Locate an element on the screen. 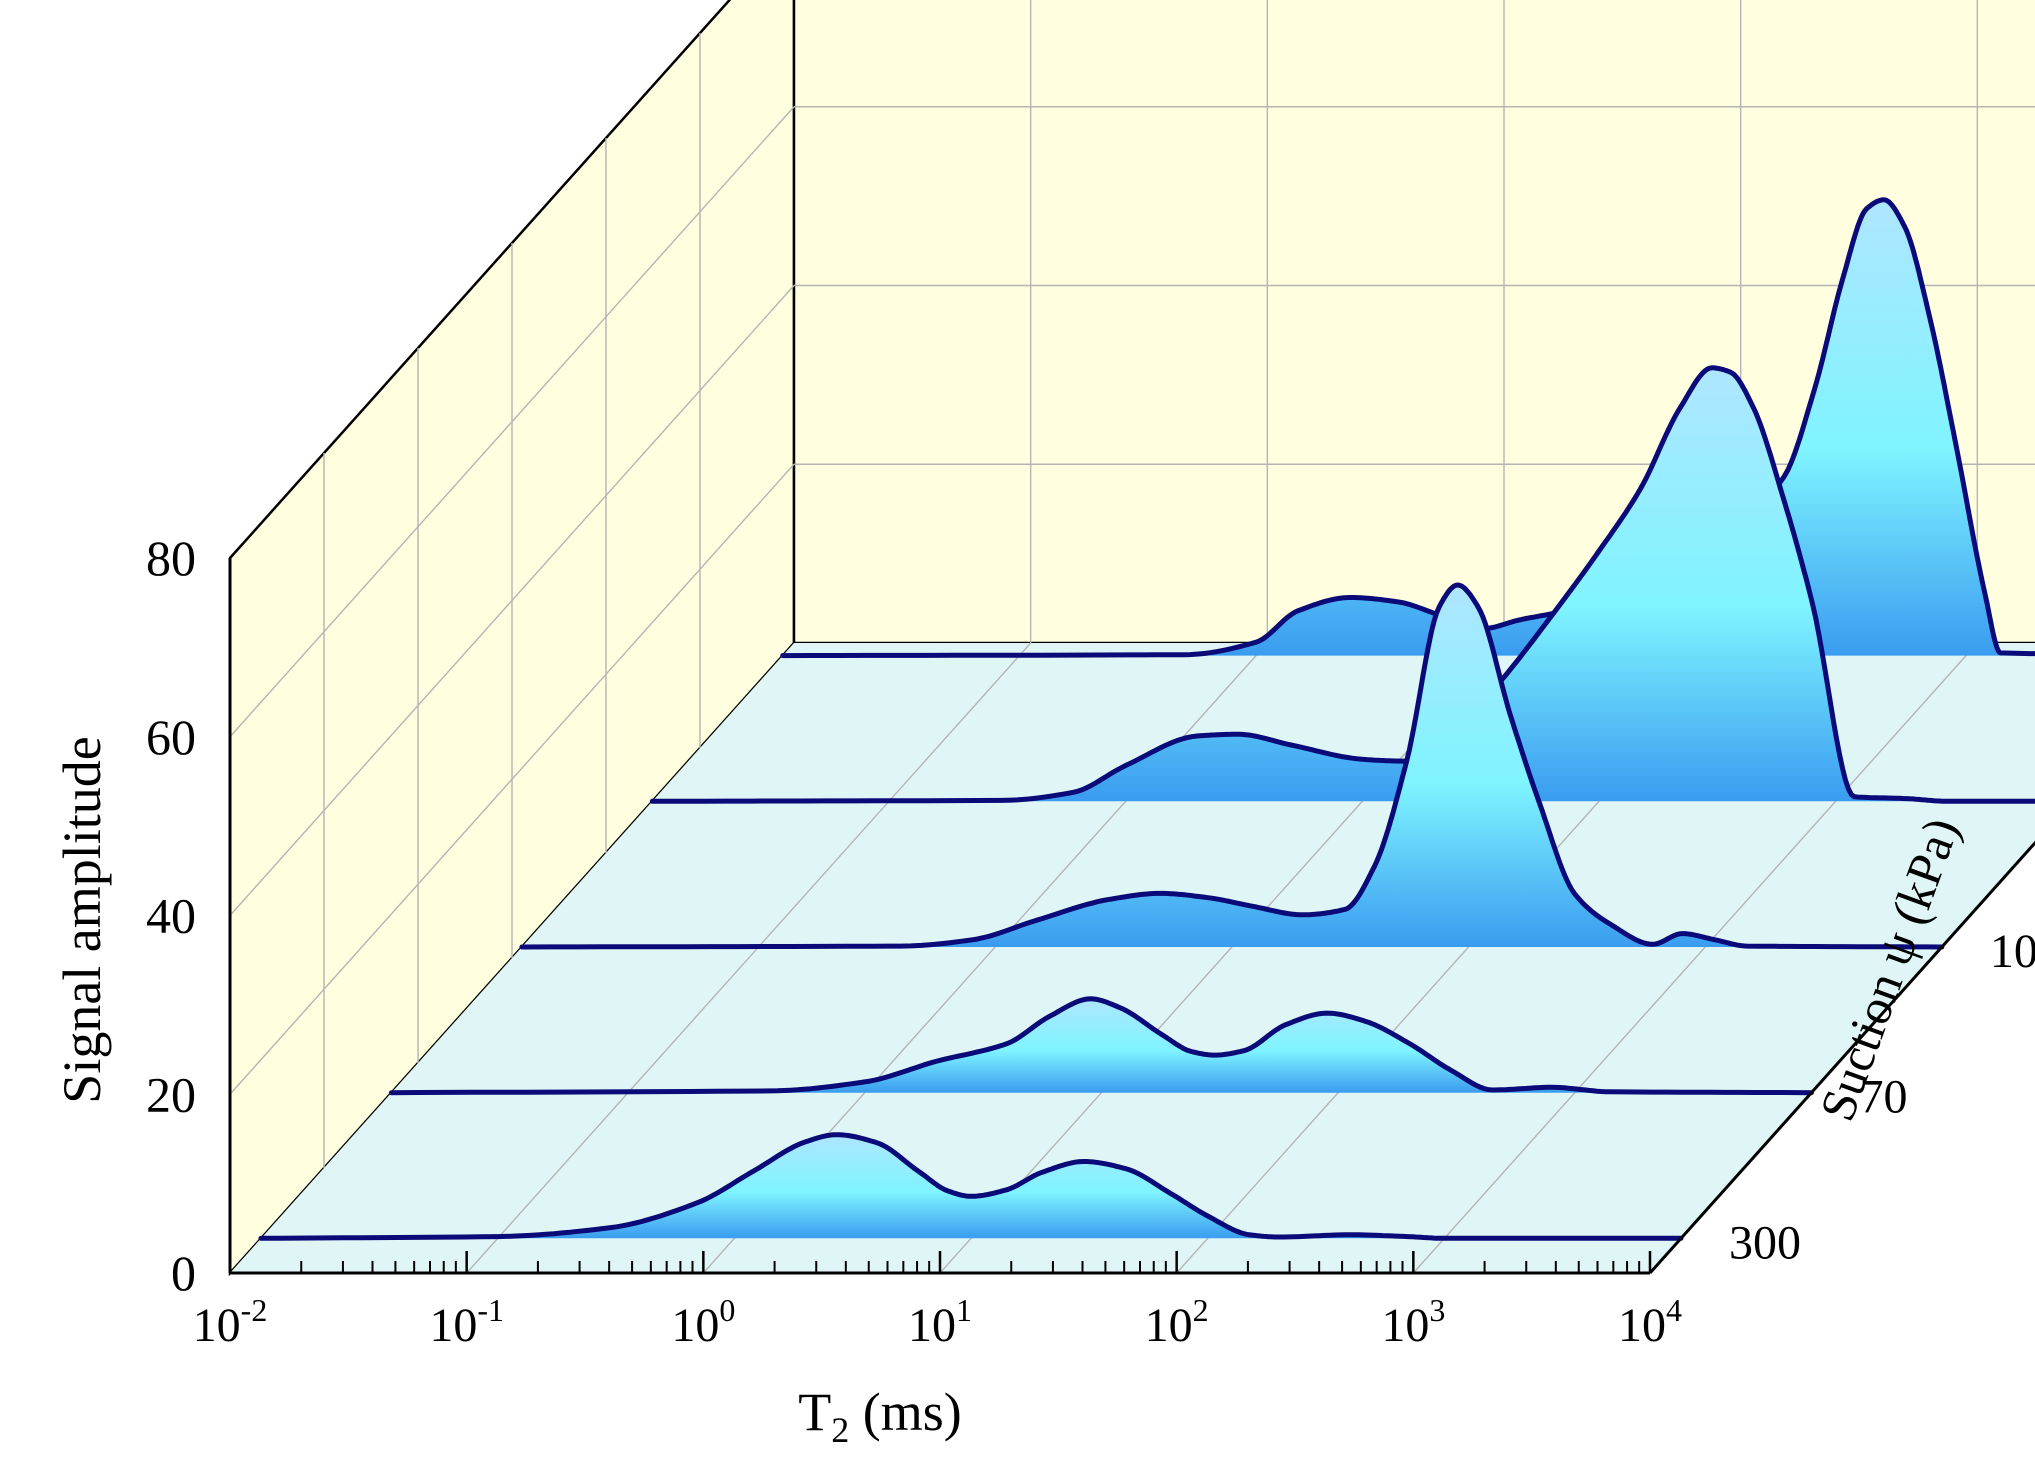 The width and height of the screenshot is (2035, 1462). z-axis-line is located at coordinates (1841, 1057).